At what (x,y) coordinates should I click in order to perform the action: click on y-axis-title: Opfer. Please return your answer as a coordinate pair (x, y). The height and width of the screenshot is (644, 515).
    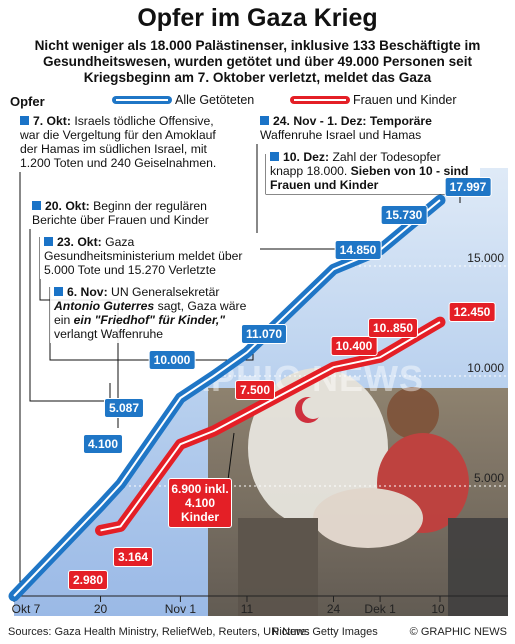
    Looking at the image, I should click on (27, 101).